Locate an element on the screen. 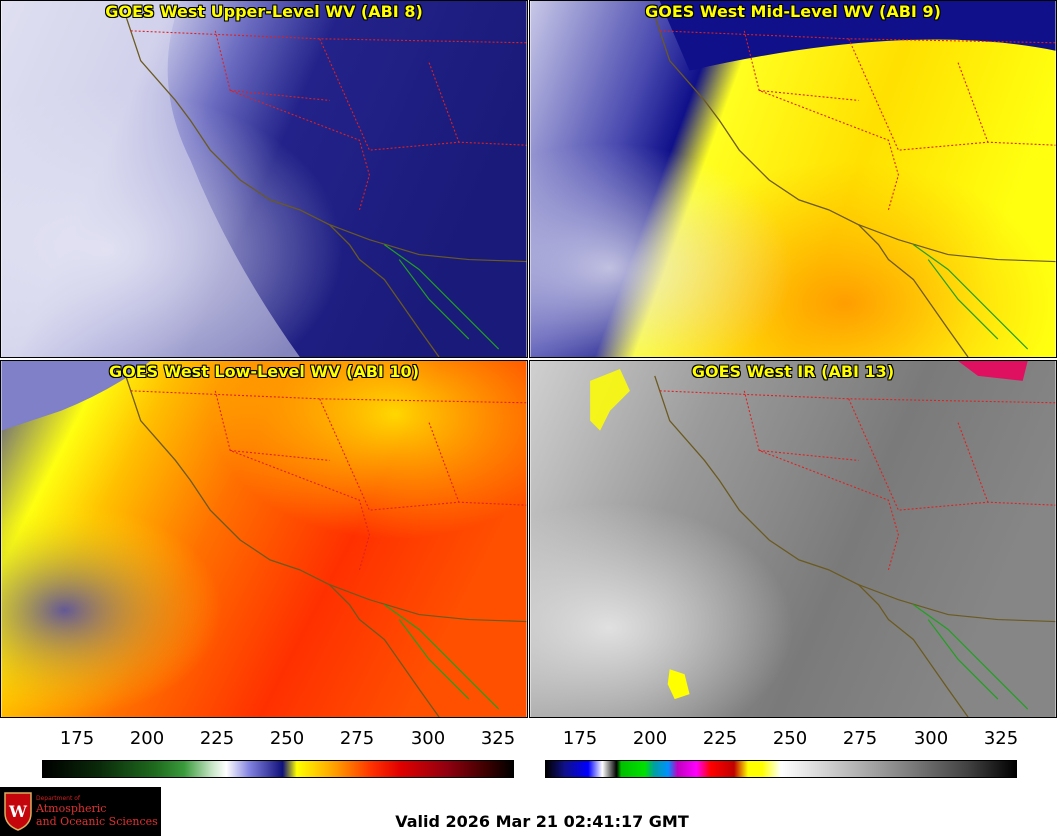 The image size is (1057, 836). logo-line1: Atmospheric is located at coordinates (71, 808).